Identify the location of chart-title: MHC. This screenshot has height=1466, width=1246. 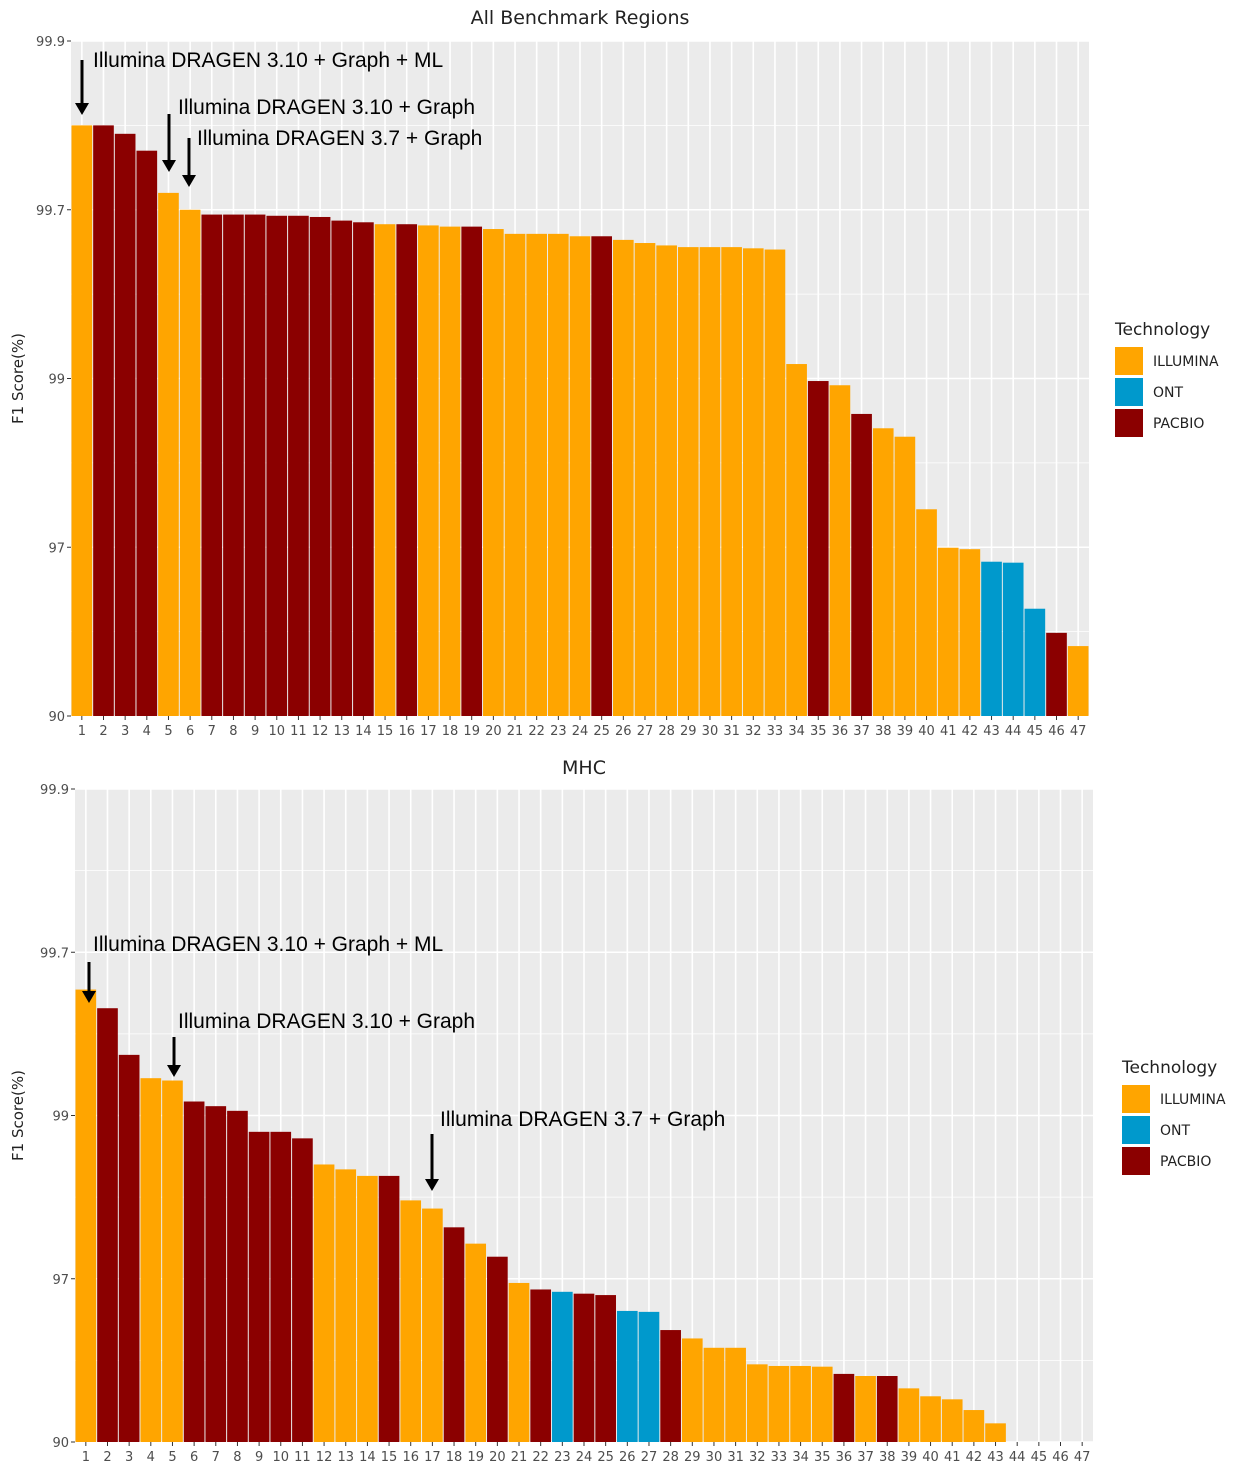
(584, 768).